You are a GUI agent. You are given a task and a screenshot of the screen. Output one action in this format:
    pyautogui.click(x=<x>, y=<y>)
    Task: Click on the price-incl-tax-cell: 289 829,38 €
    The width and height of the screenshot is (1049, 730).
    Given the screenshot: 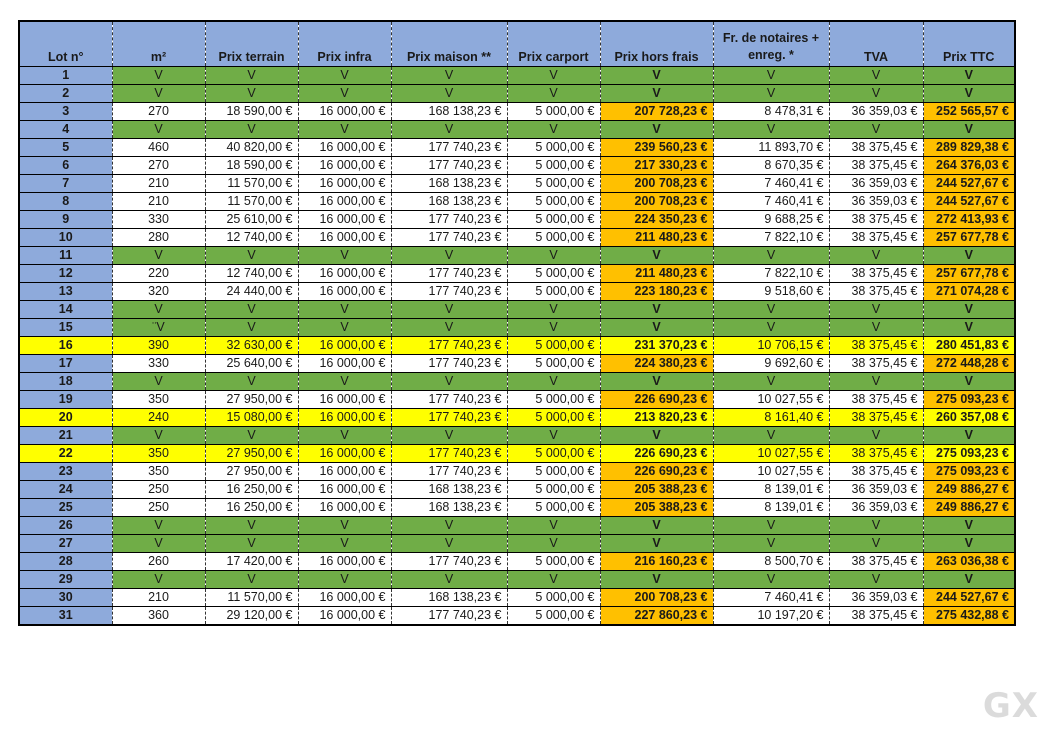 What is the action you would take?
    pyautogui.click(x=969, y=147)
    